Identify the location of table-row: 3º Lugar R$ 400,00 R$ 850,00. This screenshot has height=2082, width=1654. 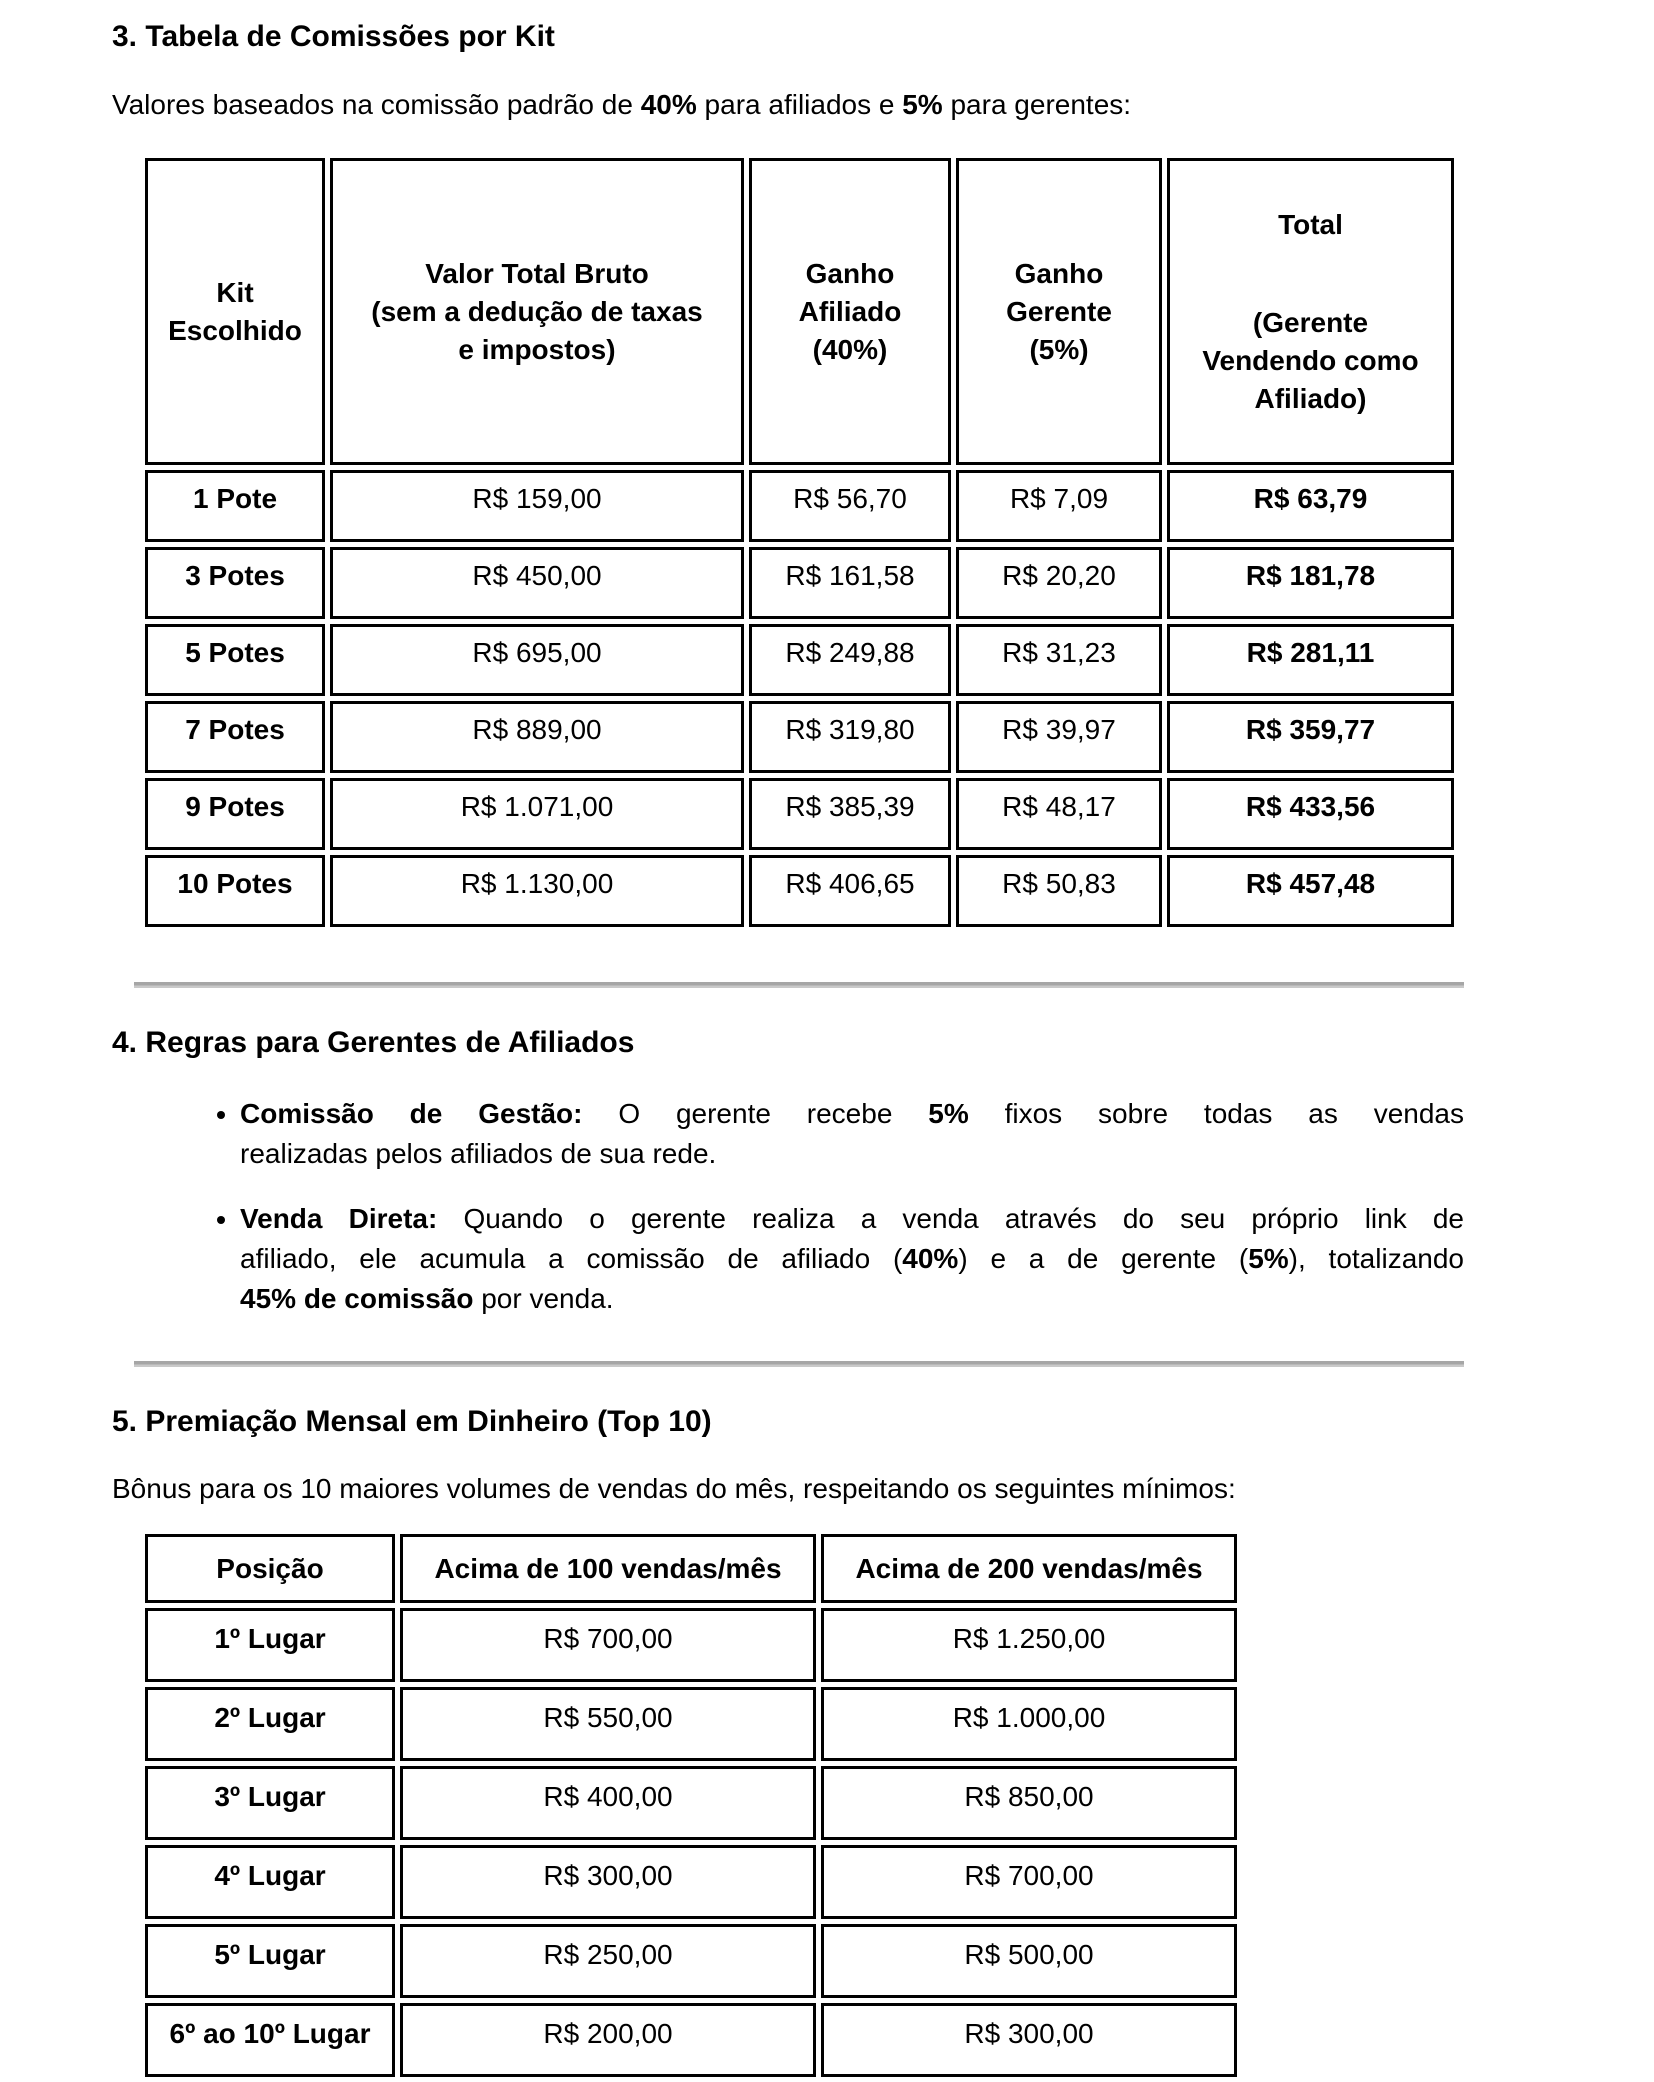
(691, 1803).